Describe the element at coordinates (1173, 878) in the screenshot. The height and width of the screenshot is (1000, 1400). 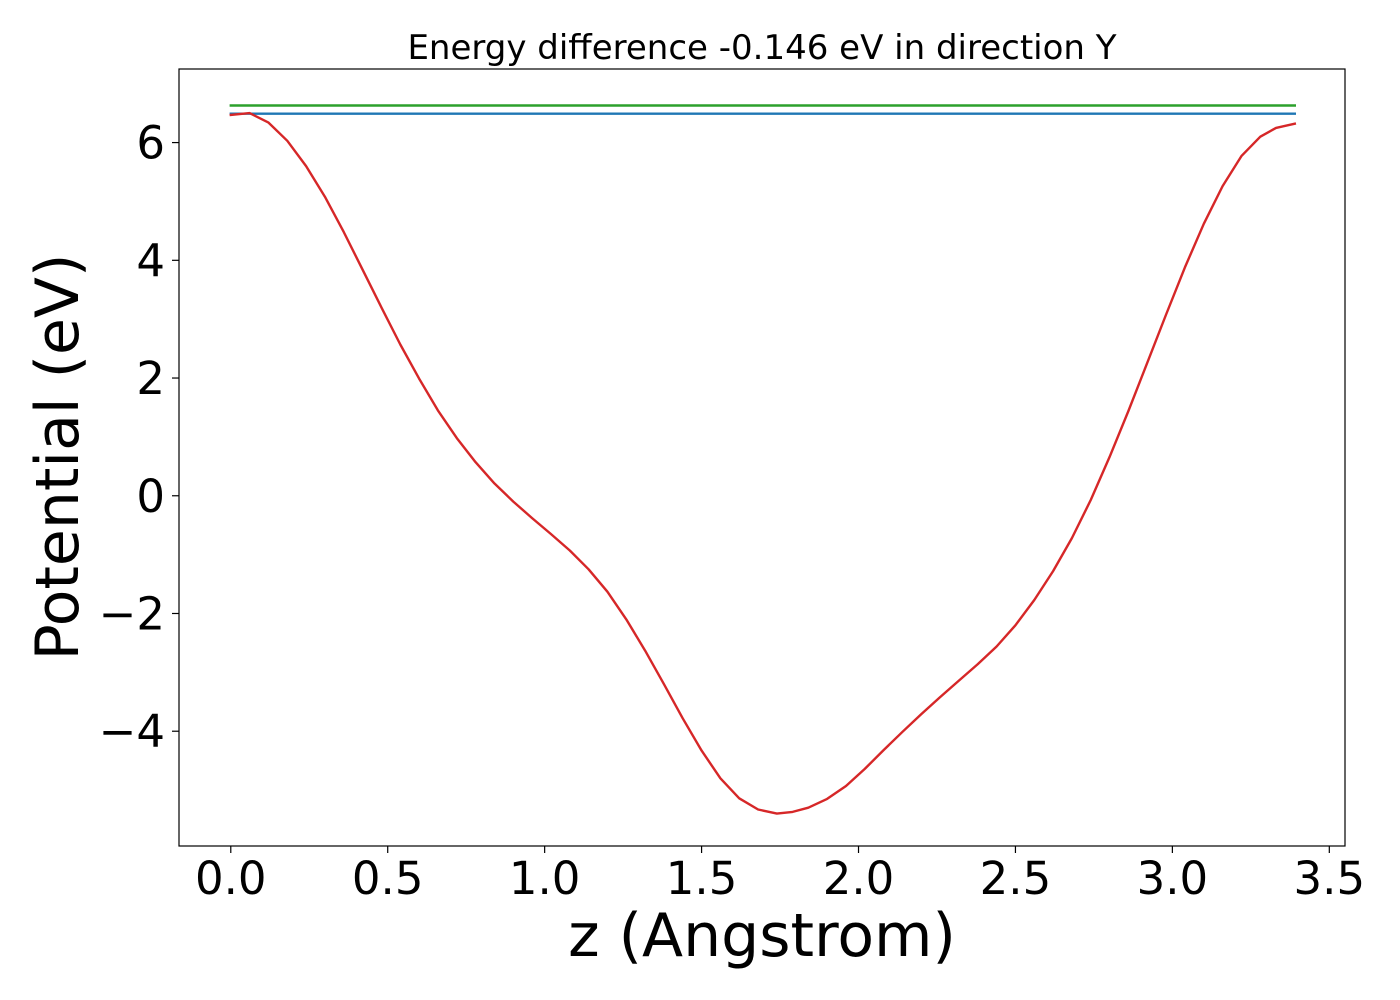
I see `x-tick-label: 3.0` at that location.